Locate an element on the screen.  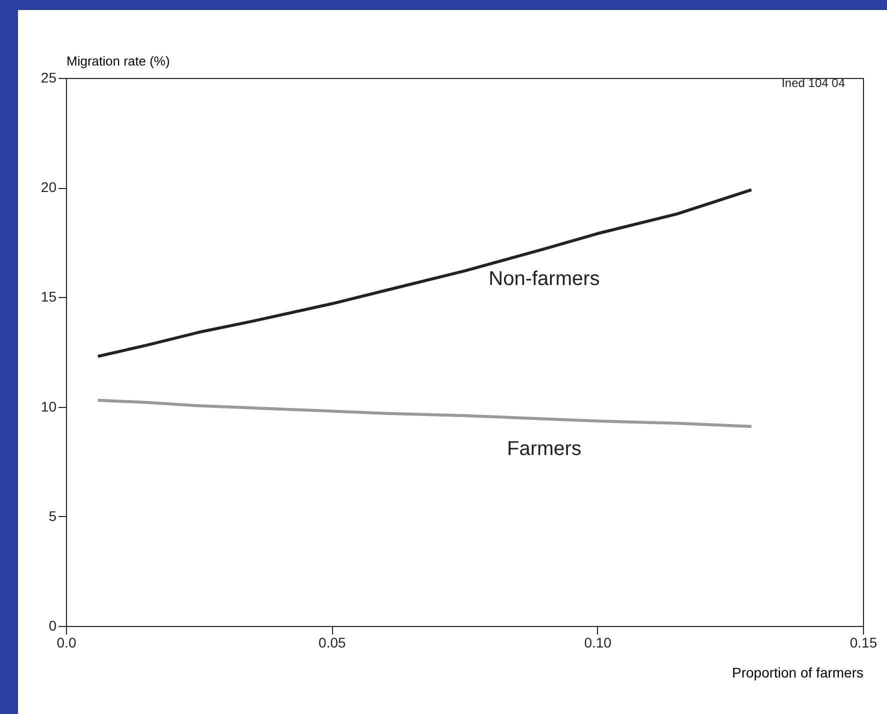
y-tick-label: 20 is located at coordinates (48, 187).